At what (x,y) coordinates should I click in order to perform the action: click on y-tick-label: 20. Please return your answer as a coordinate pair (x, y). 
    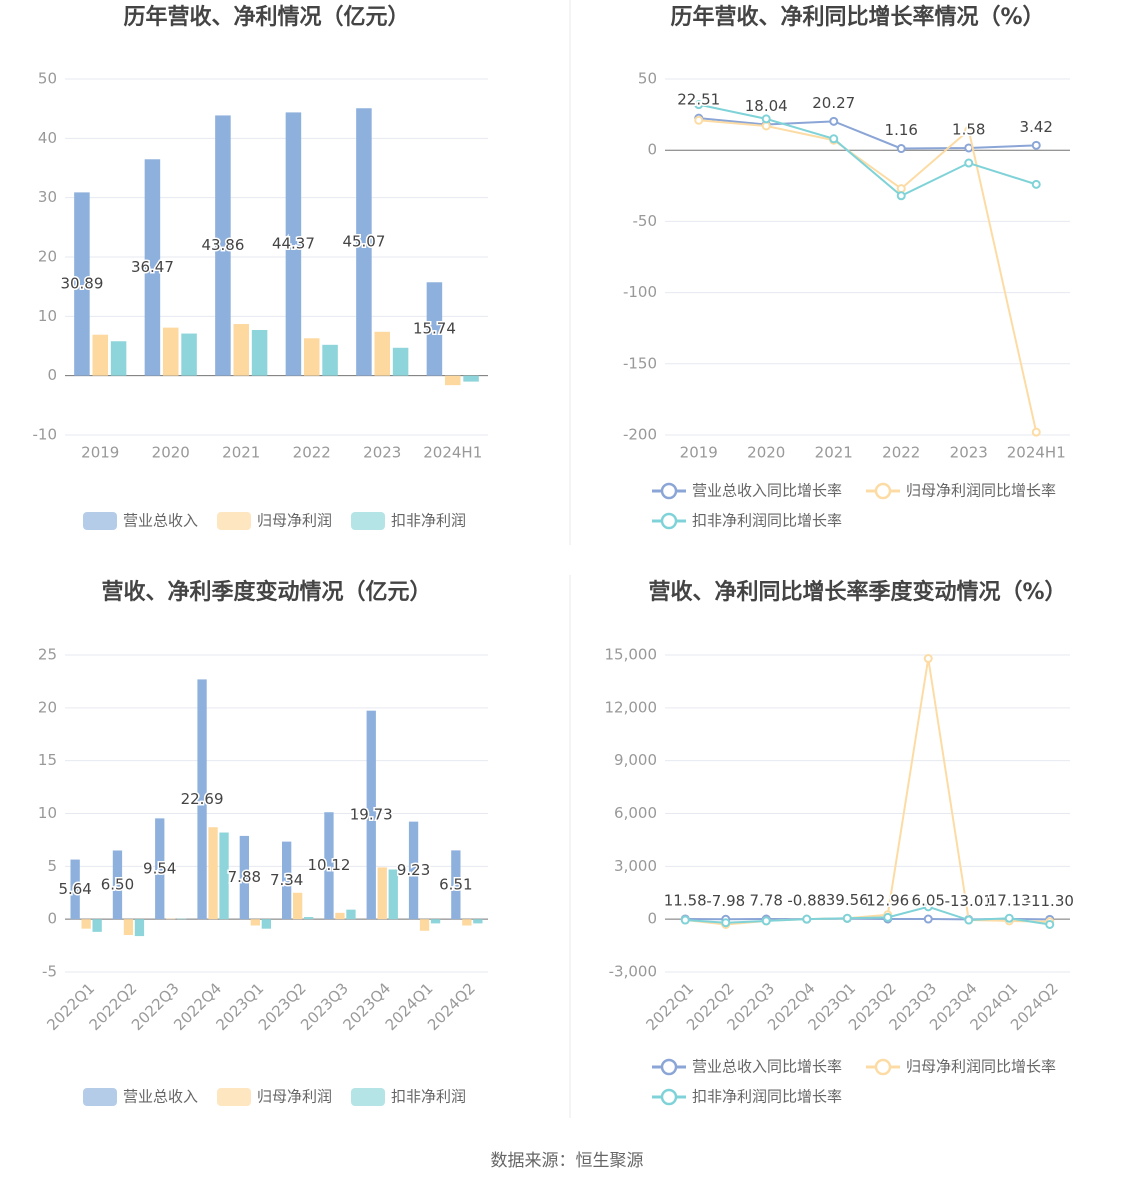
    Looking at the image, I should click on (47, 257).